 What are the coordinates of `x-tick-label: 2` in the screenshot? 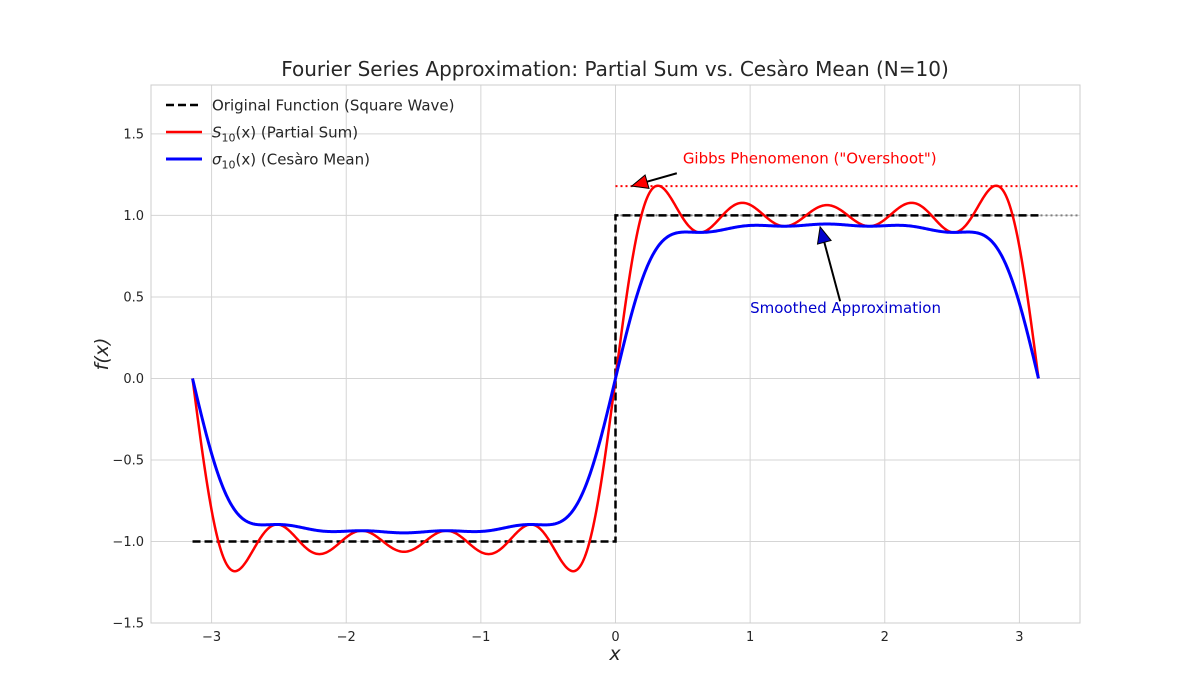 It's located at (885, 637).